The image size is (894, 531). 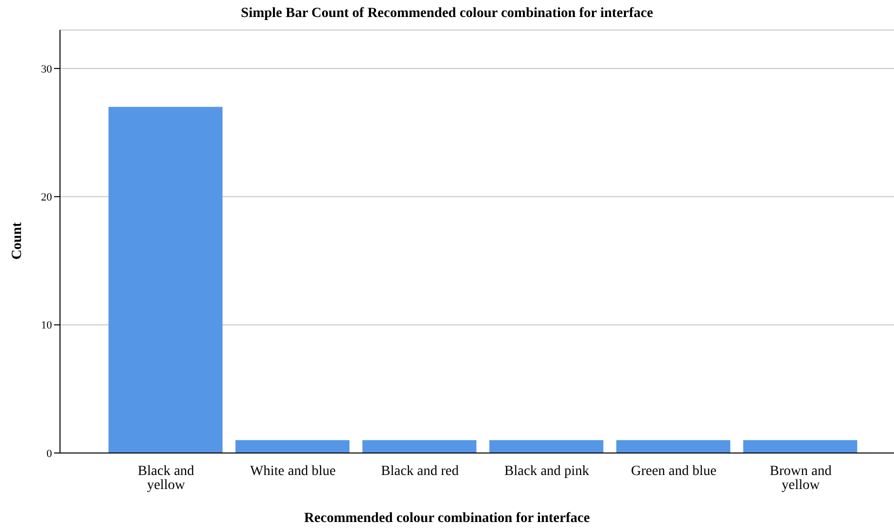 I want to click on y-tick-label: 20, so click(x=46, y=198).